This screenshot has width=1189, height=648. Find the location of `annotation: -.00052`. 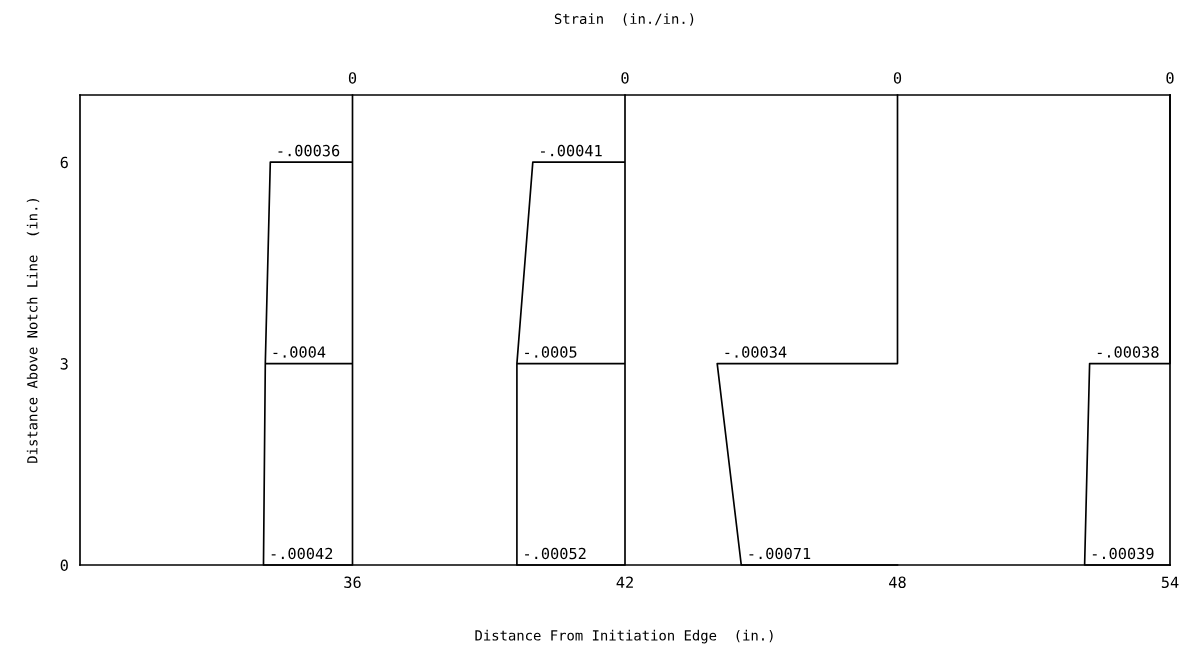

annotation: -.00052 is located at coordinates (555, 553).